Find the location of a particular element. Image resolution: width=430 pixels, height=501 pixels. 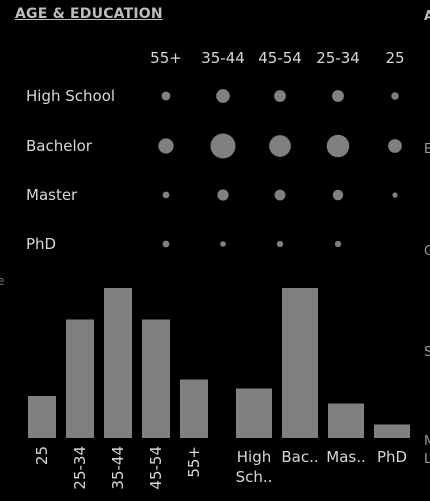

bar-category-label: 25 is located at coordinates (42, 455).